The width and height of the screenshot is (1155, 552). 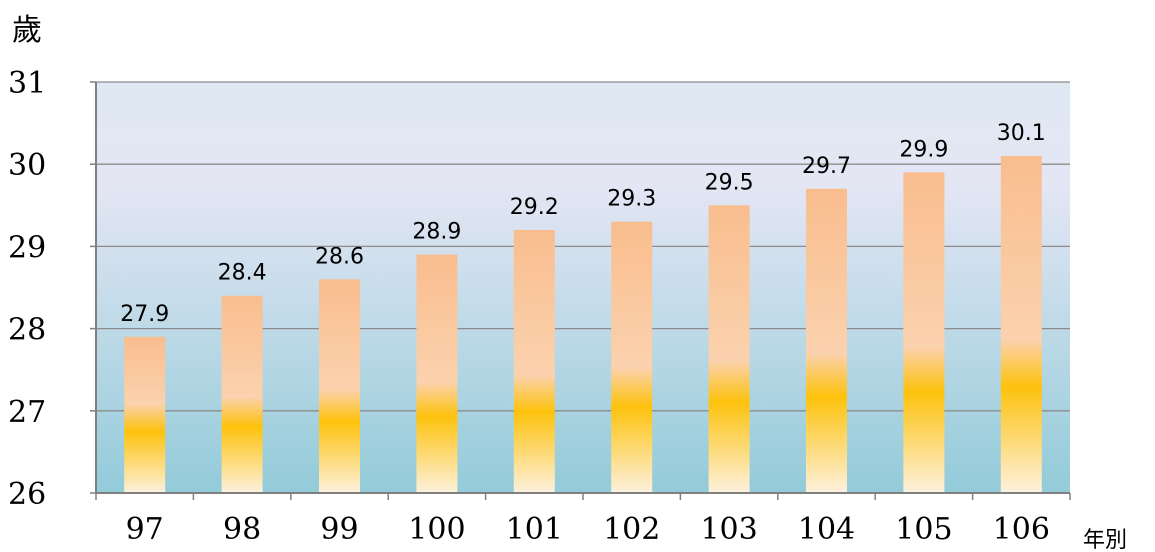 I want to click on x-axis-title: 年別, so click(x=1105, y=540).